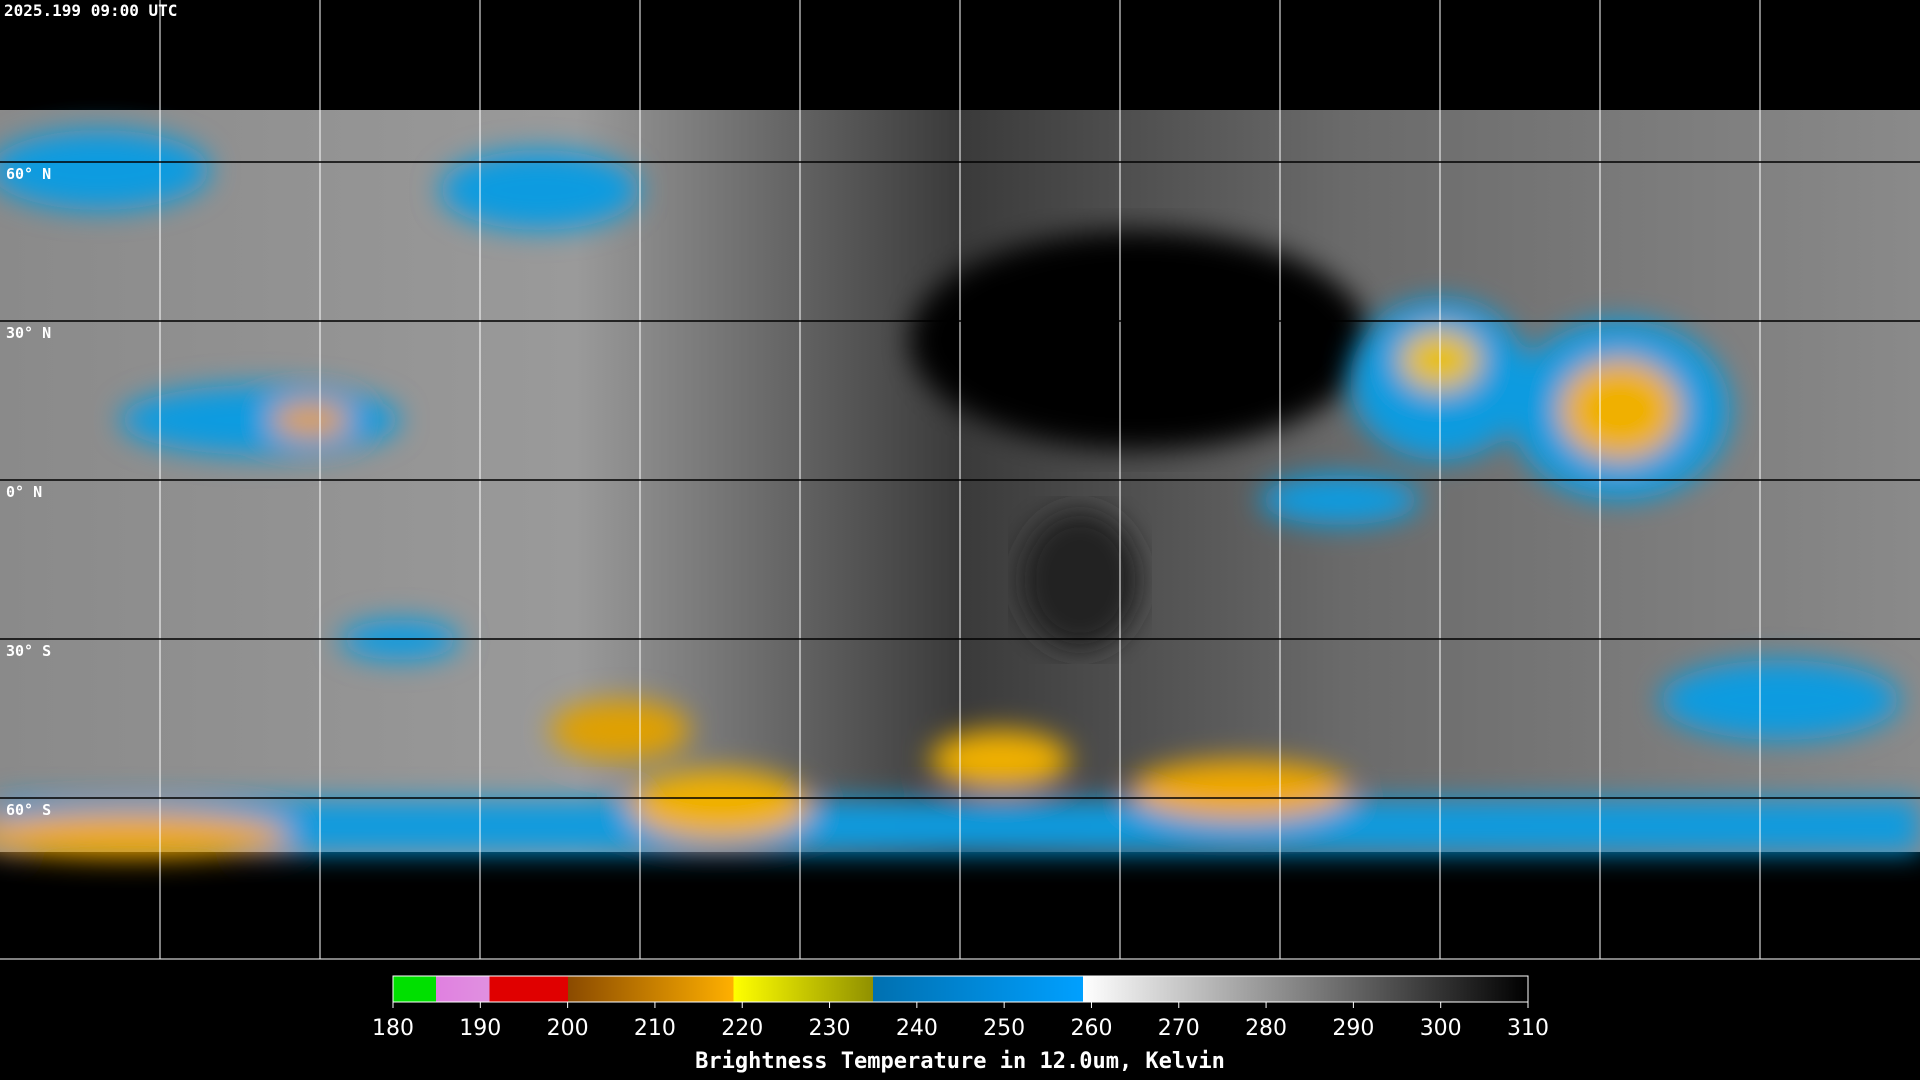 This screenshot has height=1080, width=1920. I want to click on colorbar-tick-label: 250, so click(1004, 1028).